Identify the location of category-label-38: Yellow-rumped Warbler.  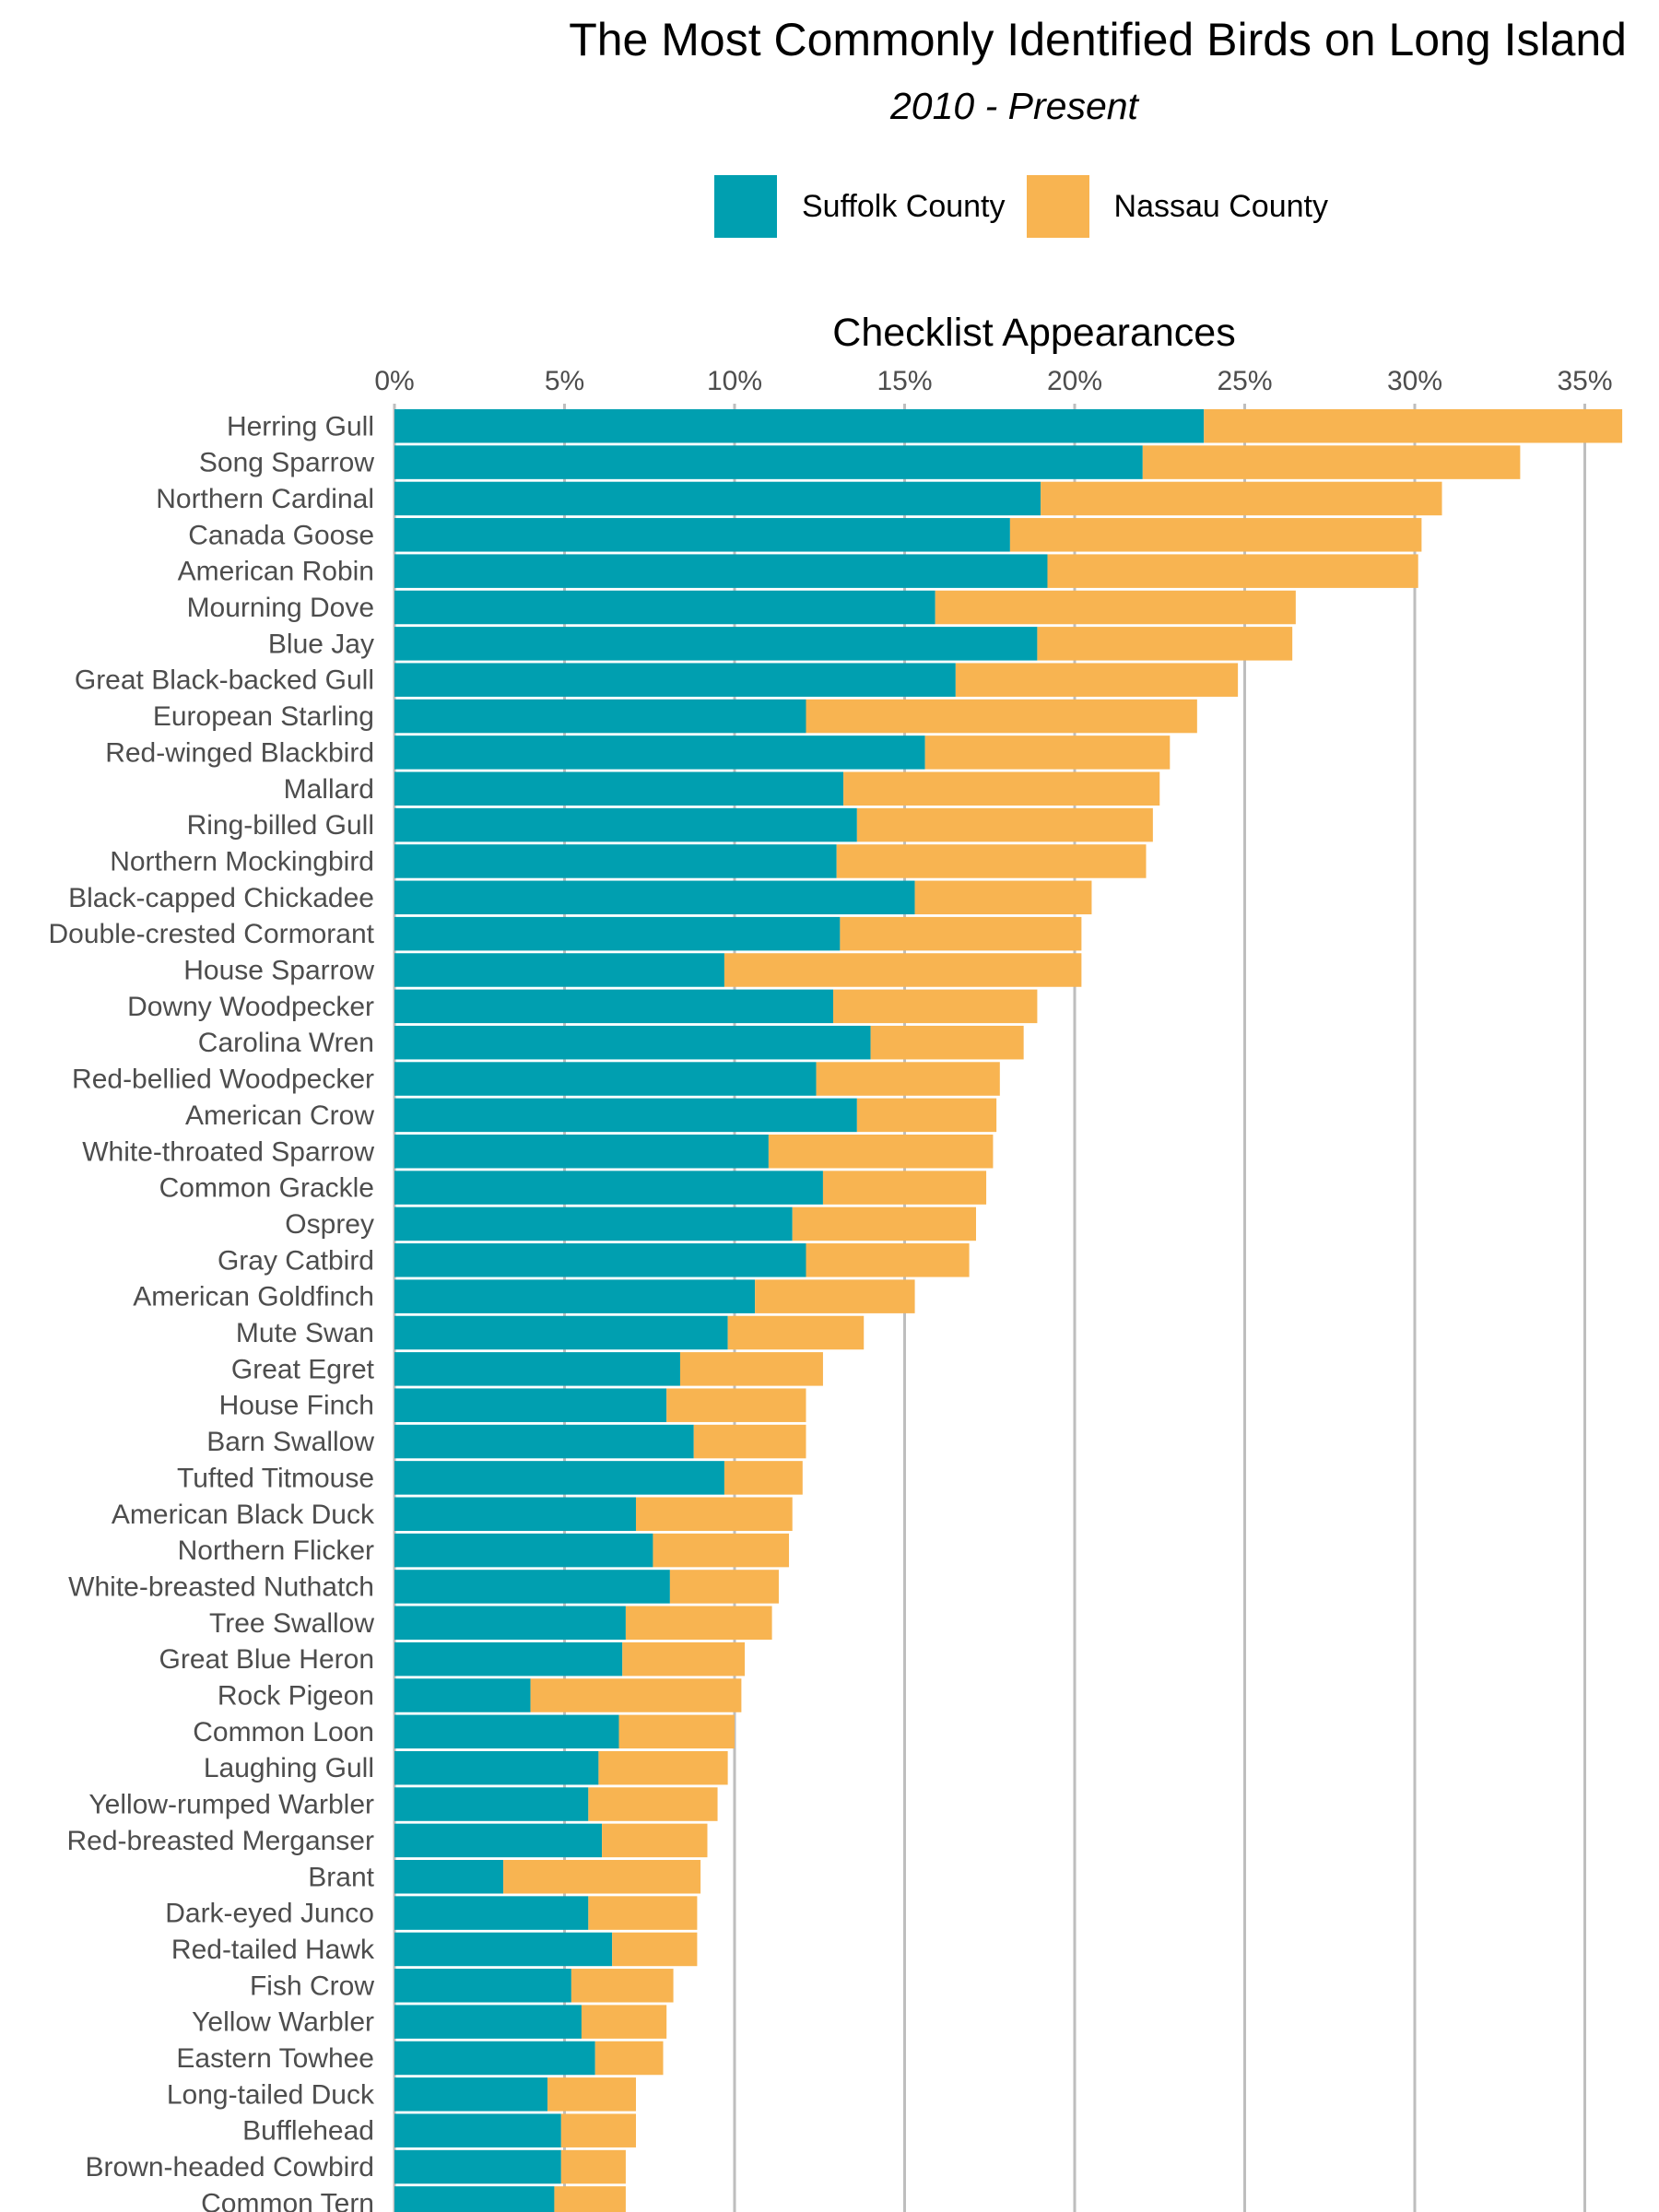
(231, 1805).